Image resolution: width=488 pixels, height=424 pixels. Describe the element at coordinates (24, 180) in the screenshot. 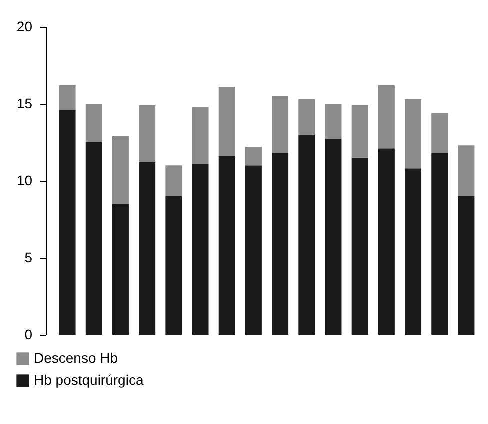

I see `y-tick-label: 10` at that location.